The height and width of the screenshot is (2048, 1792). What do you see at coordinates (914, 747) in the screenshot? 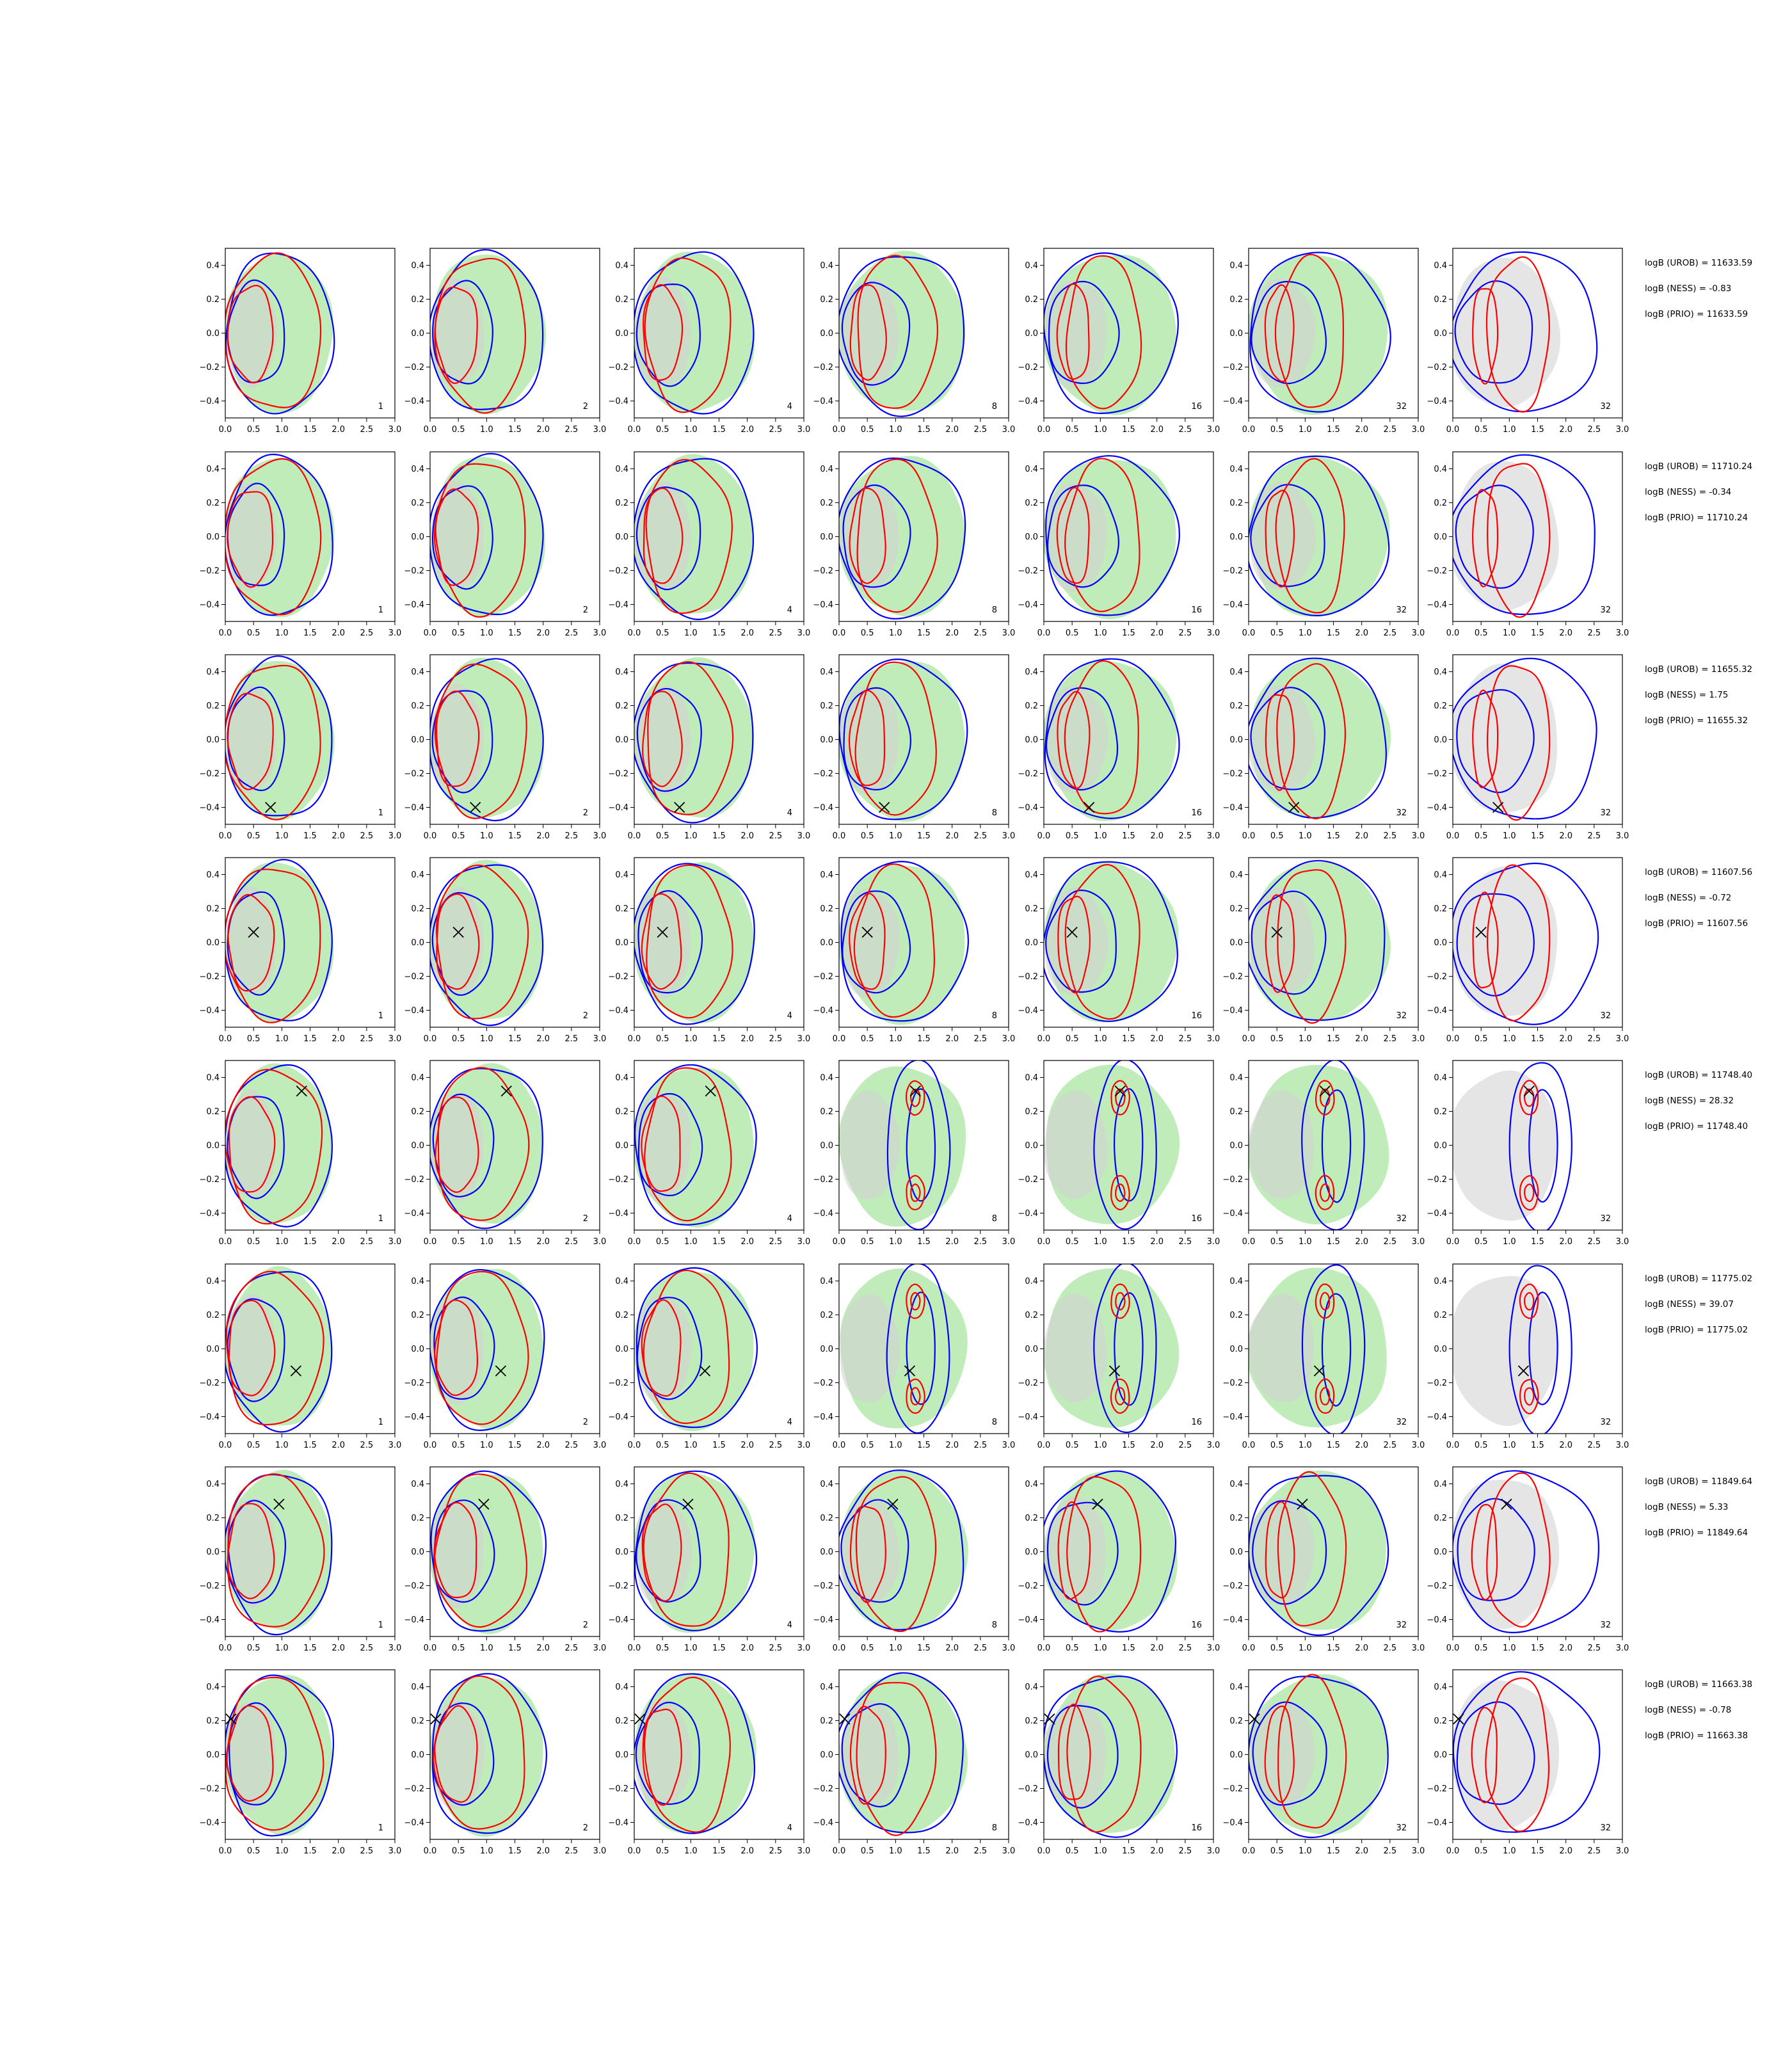
I see `panel-r3-c4: 0.4 0.2 0.0 −0.2 −0.4 0.0 0.5 1.0 1.5 2.0 2.5 3.0 8` at bounding box center [914, 747].